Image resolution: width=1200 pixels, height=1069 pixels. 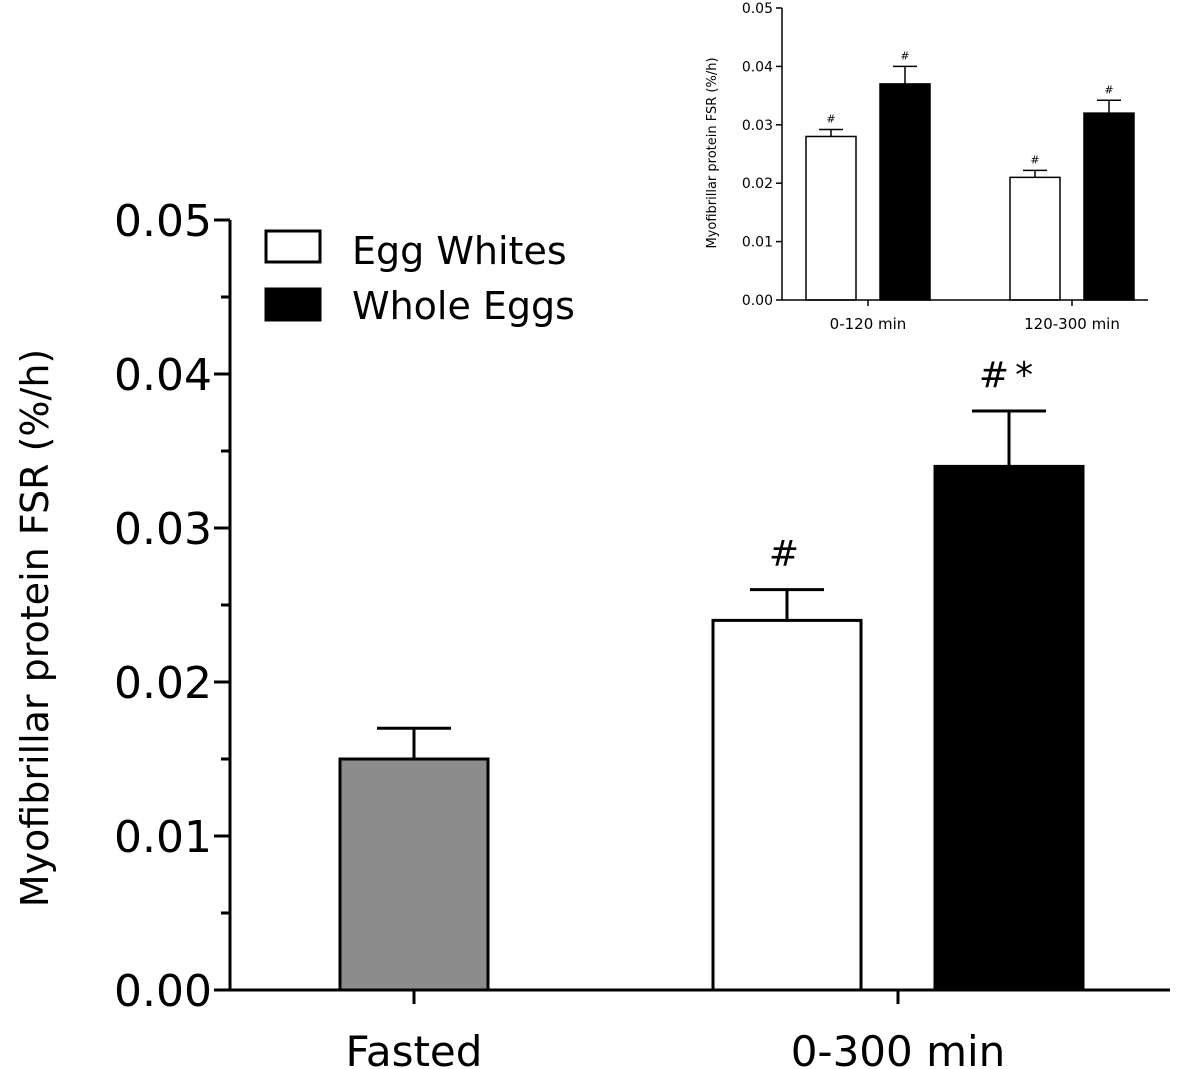 I want to click on main-x-axis-ticks: Fasted 0-300 min, so click(x=676, y=1029).